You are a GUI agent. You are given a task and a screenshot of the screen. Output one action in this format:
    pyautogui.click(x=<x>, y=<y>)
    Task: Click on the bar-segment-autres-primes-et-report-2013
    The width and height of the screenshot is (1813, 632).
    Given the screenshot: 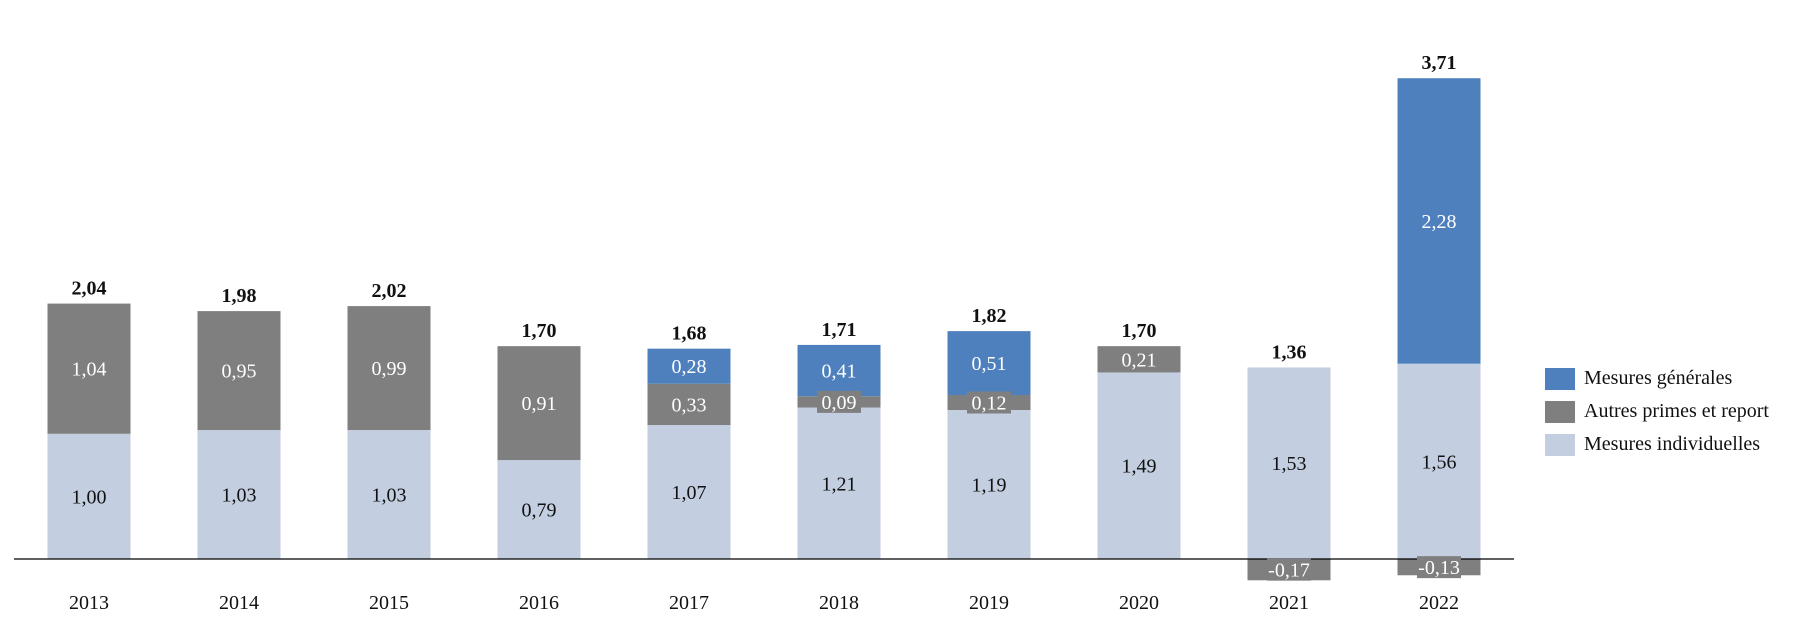 What is the action you would take?
    pyautogui.click(x=89, y=368)
    